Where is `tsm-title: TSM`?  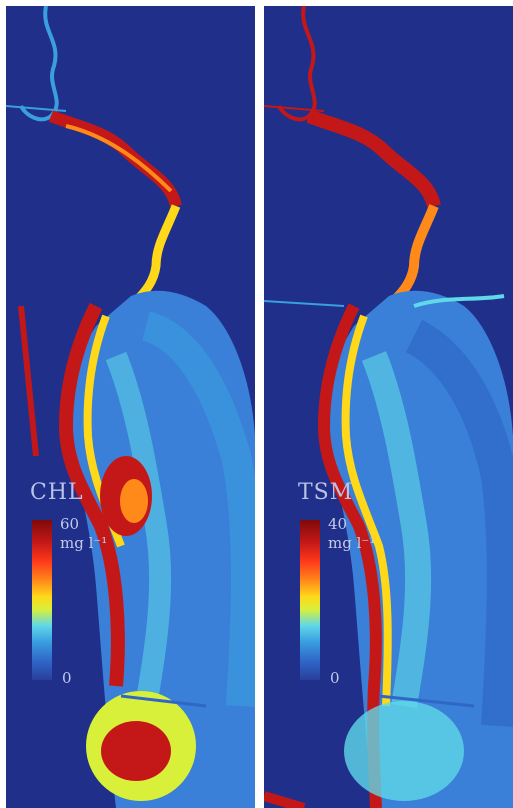
tsm-title: TSM is located at coordinates (326, 492).